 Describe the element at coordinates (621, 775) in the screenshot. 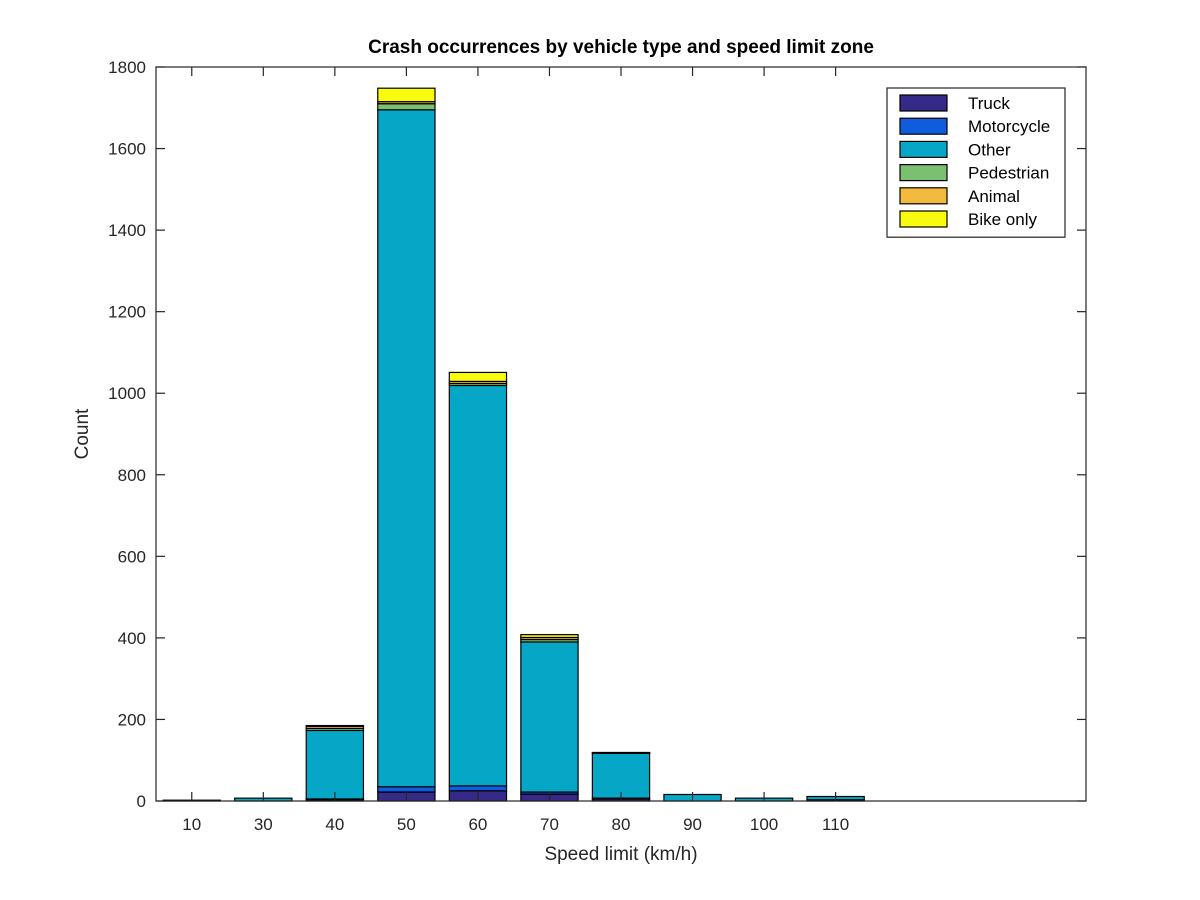

I see `bar-segment-80-other` at that location.